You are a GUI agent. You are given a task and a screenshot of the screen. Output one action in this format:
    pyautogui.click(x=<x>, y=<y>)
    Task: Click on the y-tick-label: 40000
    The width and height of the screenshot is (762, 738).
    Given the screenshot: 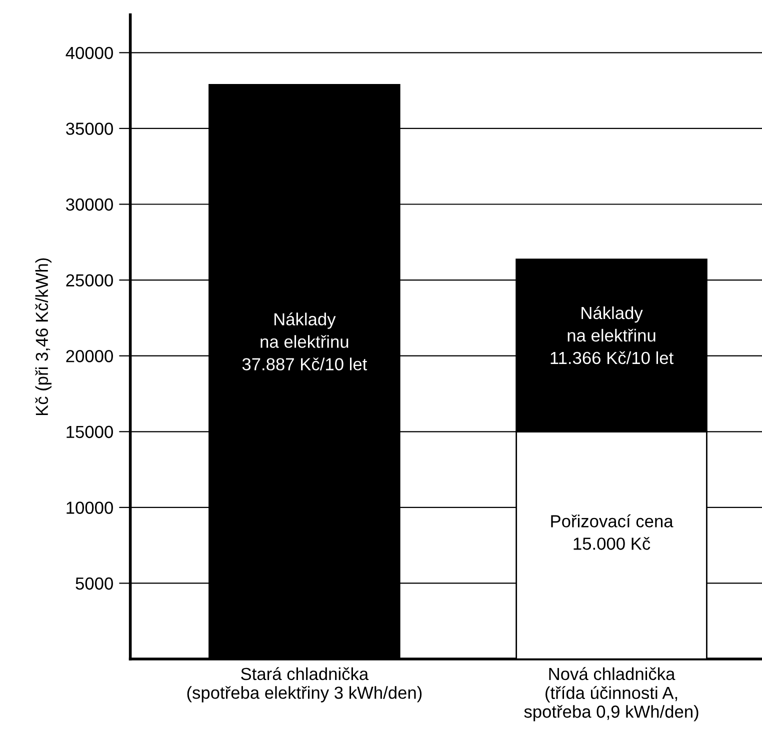 What is the action you would take?
    pyautogui.click(x=89, y=53)
    